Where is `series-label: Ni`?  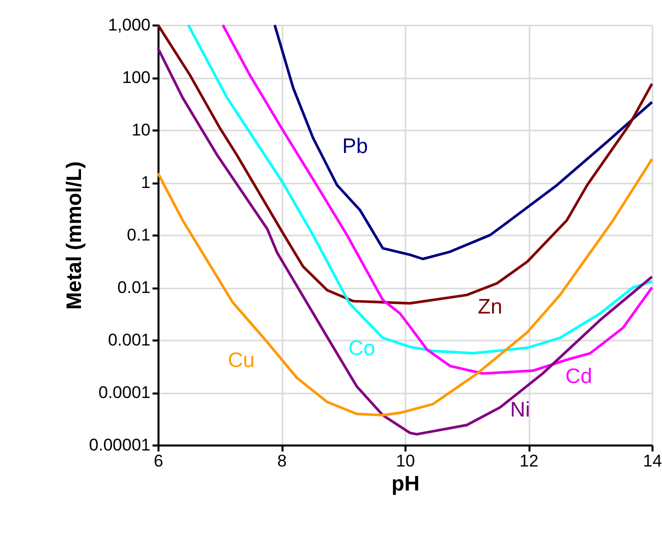 series-label: Ni is located at coordinates (520, 410).